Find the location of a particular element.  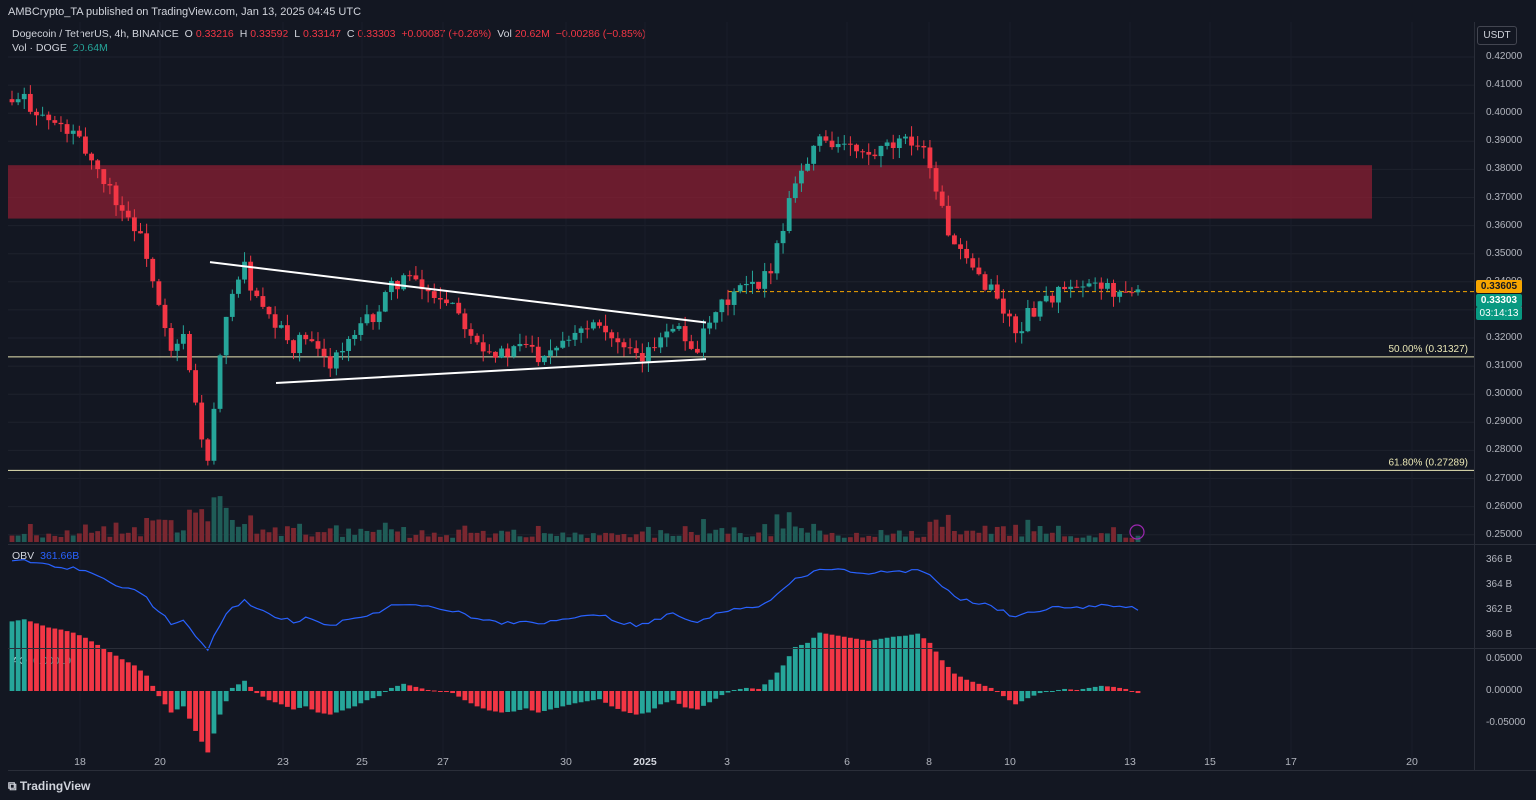

obv-value: 361.66B is located at coordinates (60, 556).